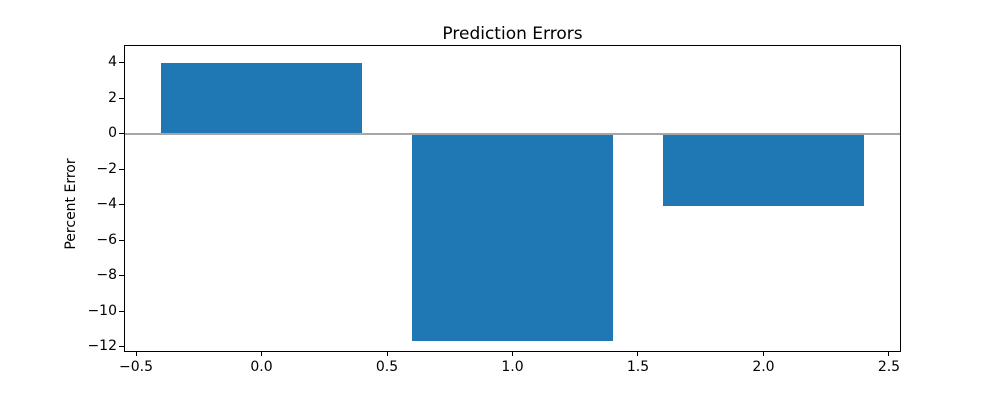 The width and height of the screenshot is (1000, 400). What do you see at coordinates (112, 62) in the screenshot?
I see `y-tick-label: 4` at bounding box center [112, 62].